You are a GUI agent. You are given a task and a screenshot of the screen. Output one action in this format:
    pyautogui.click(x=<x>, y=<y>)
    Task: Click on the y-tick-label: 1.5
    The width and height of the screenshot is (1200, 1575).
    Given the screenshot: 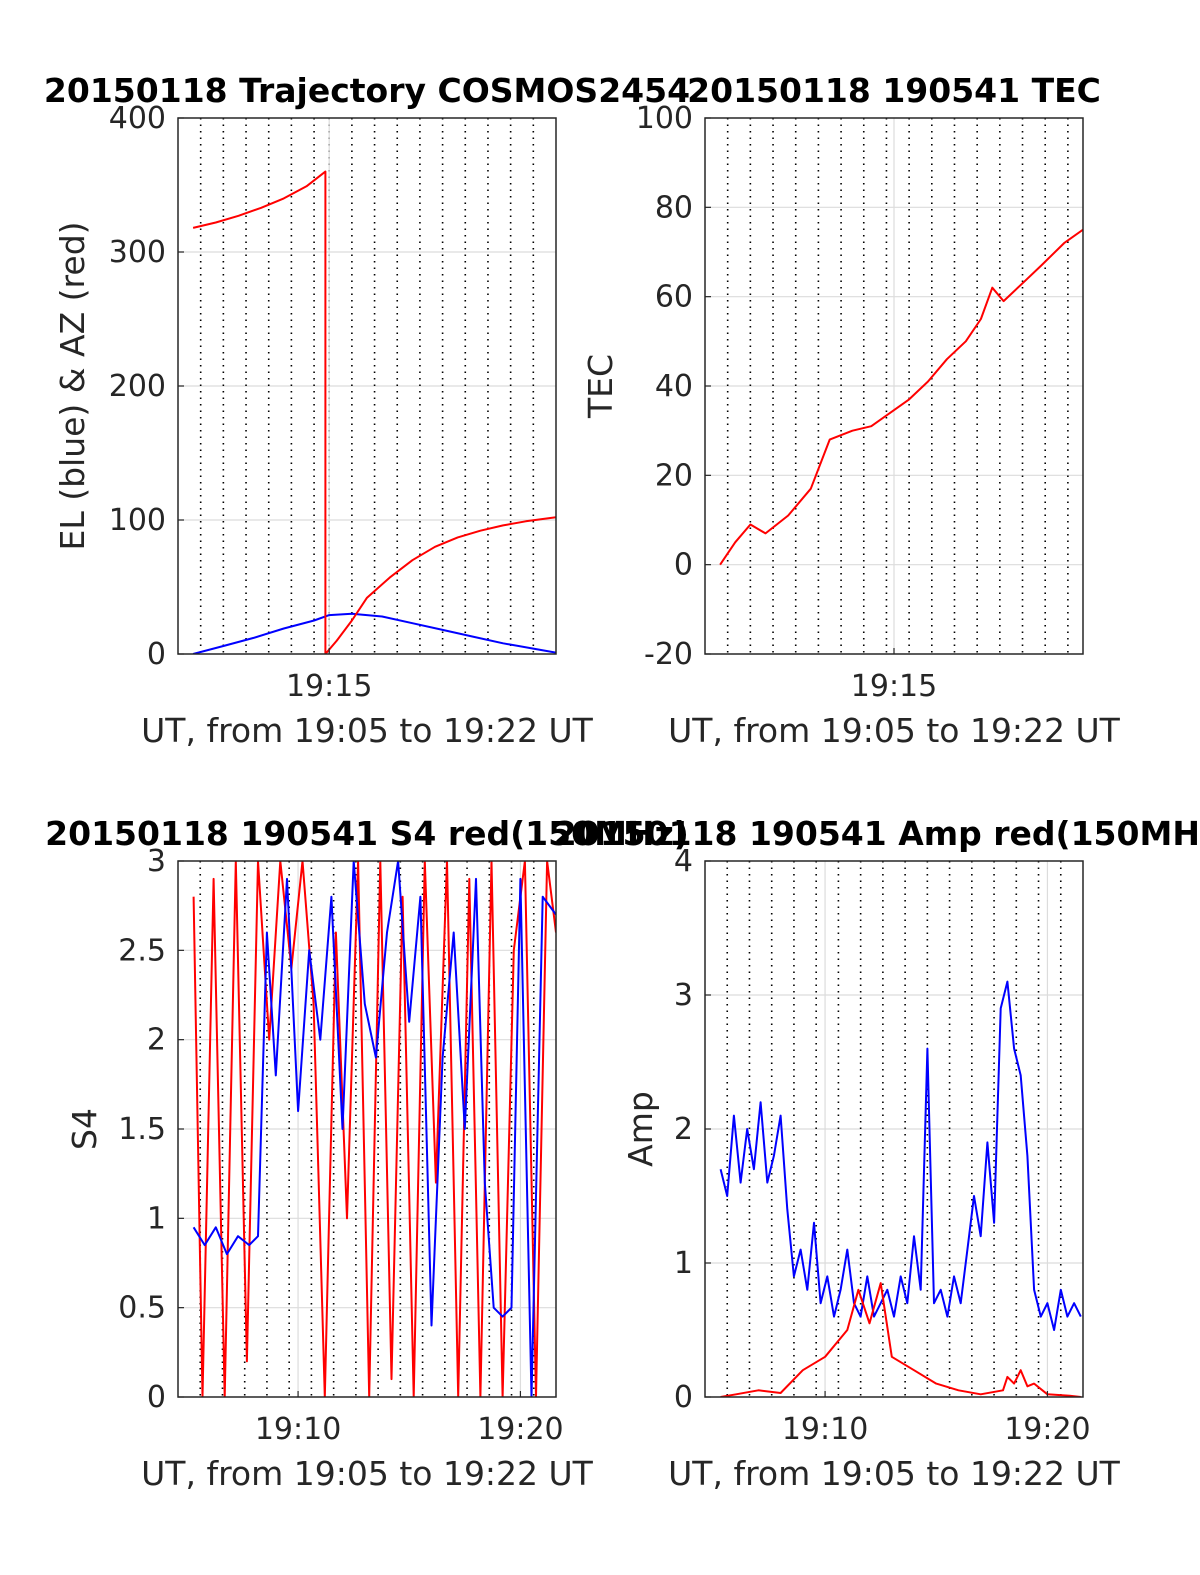 What is the action you would take?
    pyautogui.click(x=142, y=1129)
    